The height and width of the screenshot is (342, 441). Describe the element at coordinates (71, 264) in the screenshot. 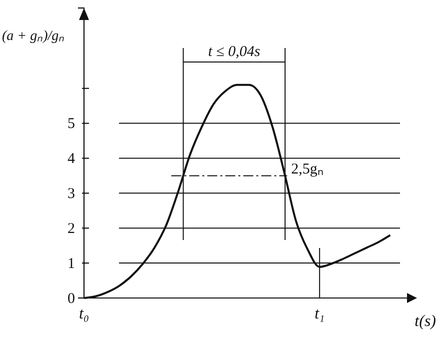

I see `y-tick-label: 1` at that location.